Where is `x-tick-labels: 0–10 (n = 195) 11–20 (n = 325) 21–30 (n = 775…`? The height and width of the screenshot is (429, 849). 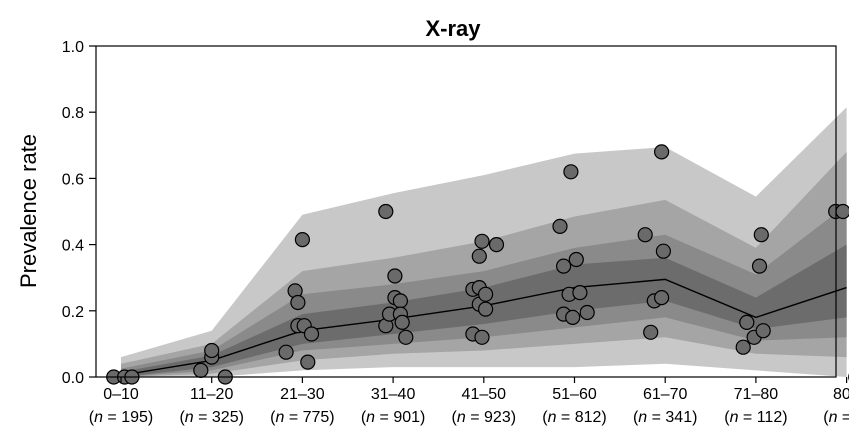
x-tick-labels: 0–10 (n = 195) 11–20 (n = 325) 21–30 (n = 775… is located at coordinates (469, 401).